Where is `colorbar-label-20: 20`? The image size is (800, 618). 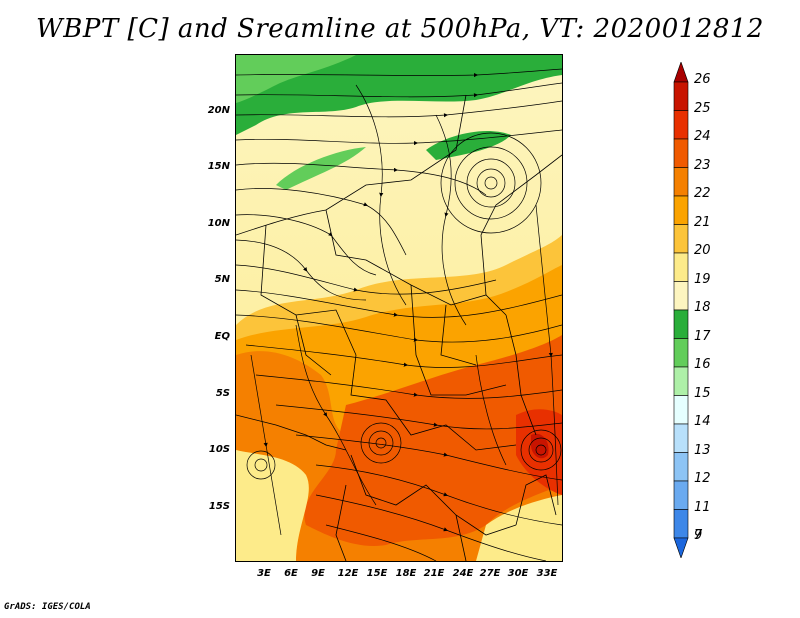 colorbar-label-20: 20 is located at coordinates (702, 250).